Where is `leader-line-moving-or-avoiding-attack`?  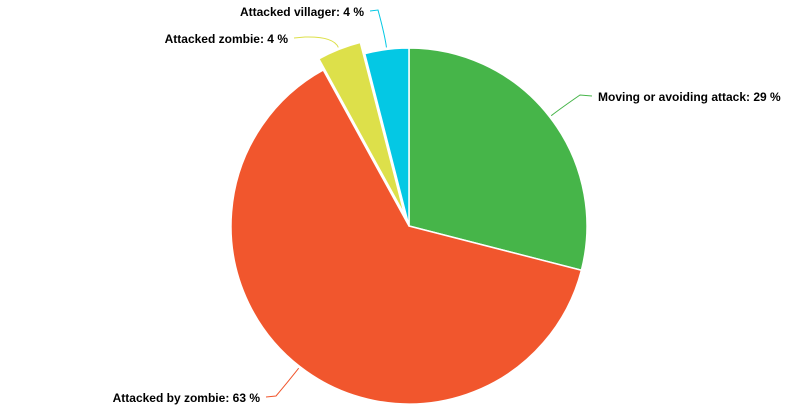 leader-line-moving-or-avoiding-attack is located at coordinates (571, 105).